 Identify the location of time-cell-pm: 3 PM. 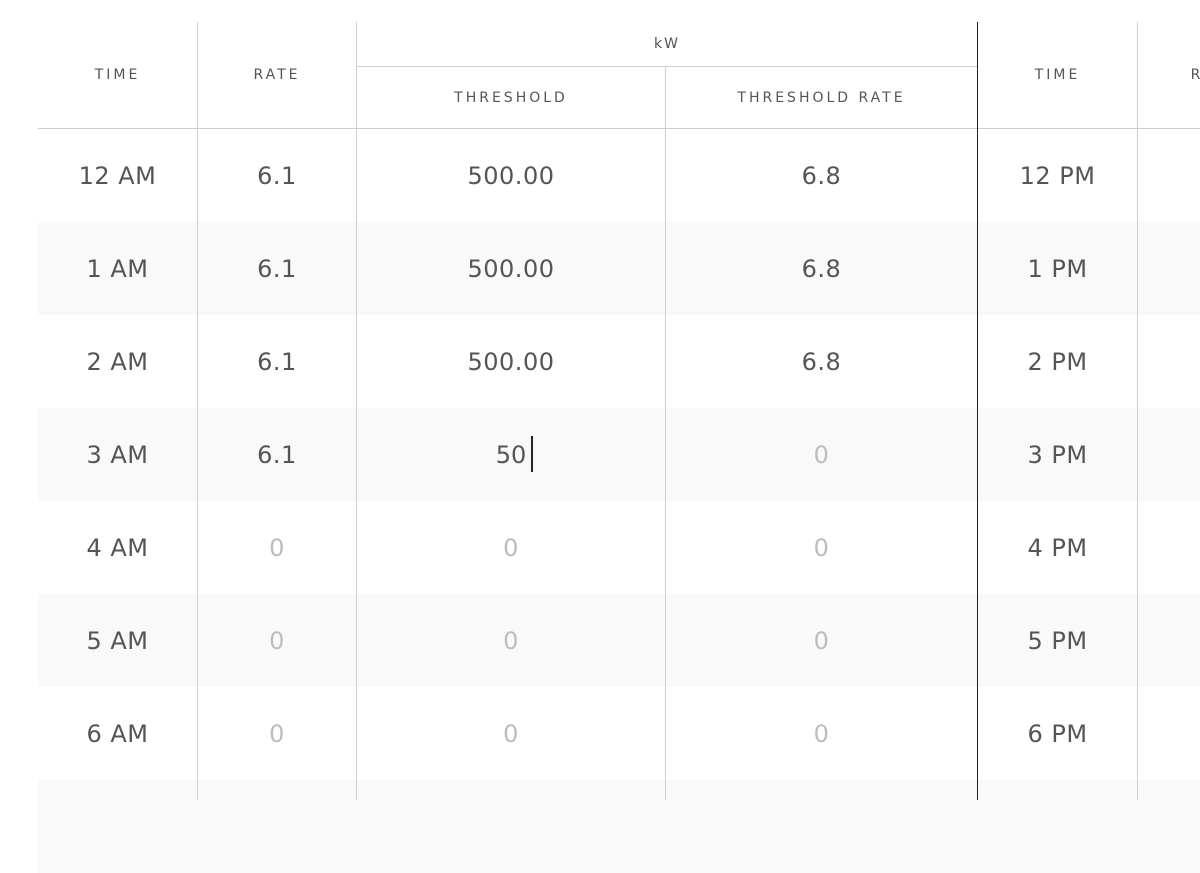
(1057, 454).